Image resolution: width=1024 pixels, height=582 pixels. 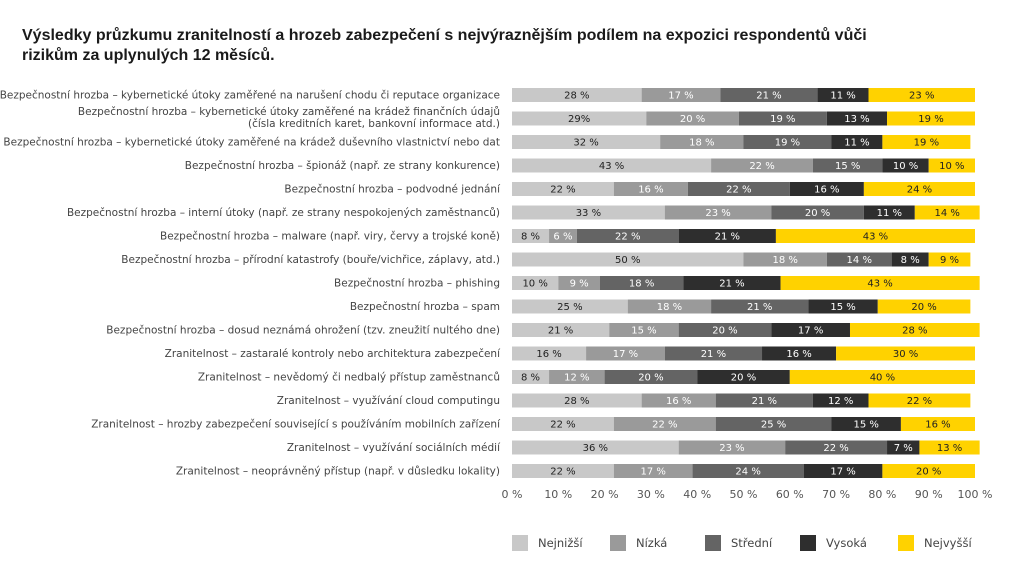 I want to click on data-label: 14 %, so click(x=859, y=260).